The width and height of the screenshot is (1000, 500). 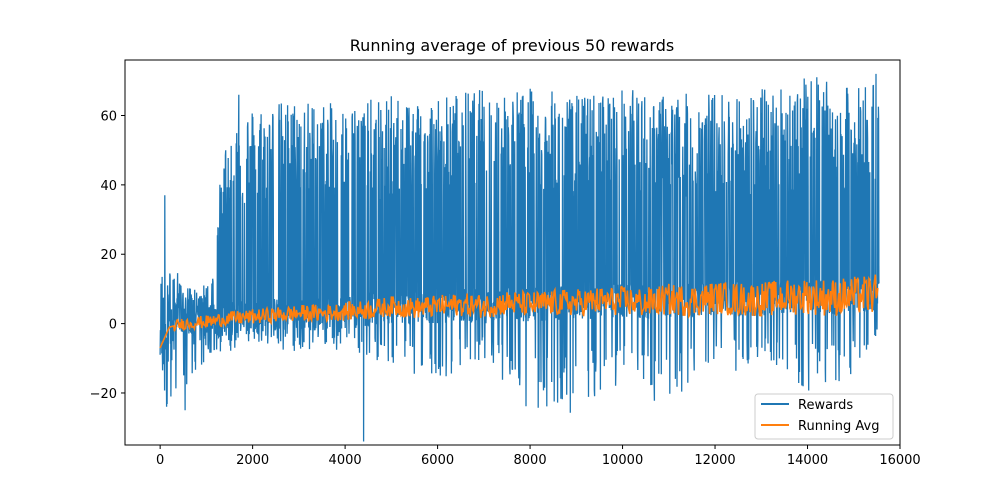 What do you see at coordinates (838, 426) in the screenshot?
I see `legend-label: Running Avg` at bounding box center [838, 426].